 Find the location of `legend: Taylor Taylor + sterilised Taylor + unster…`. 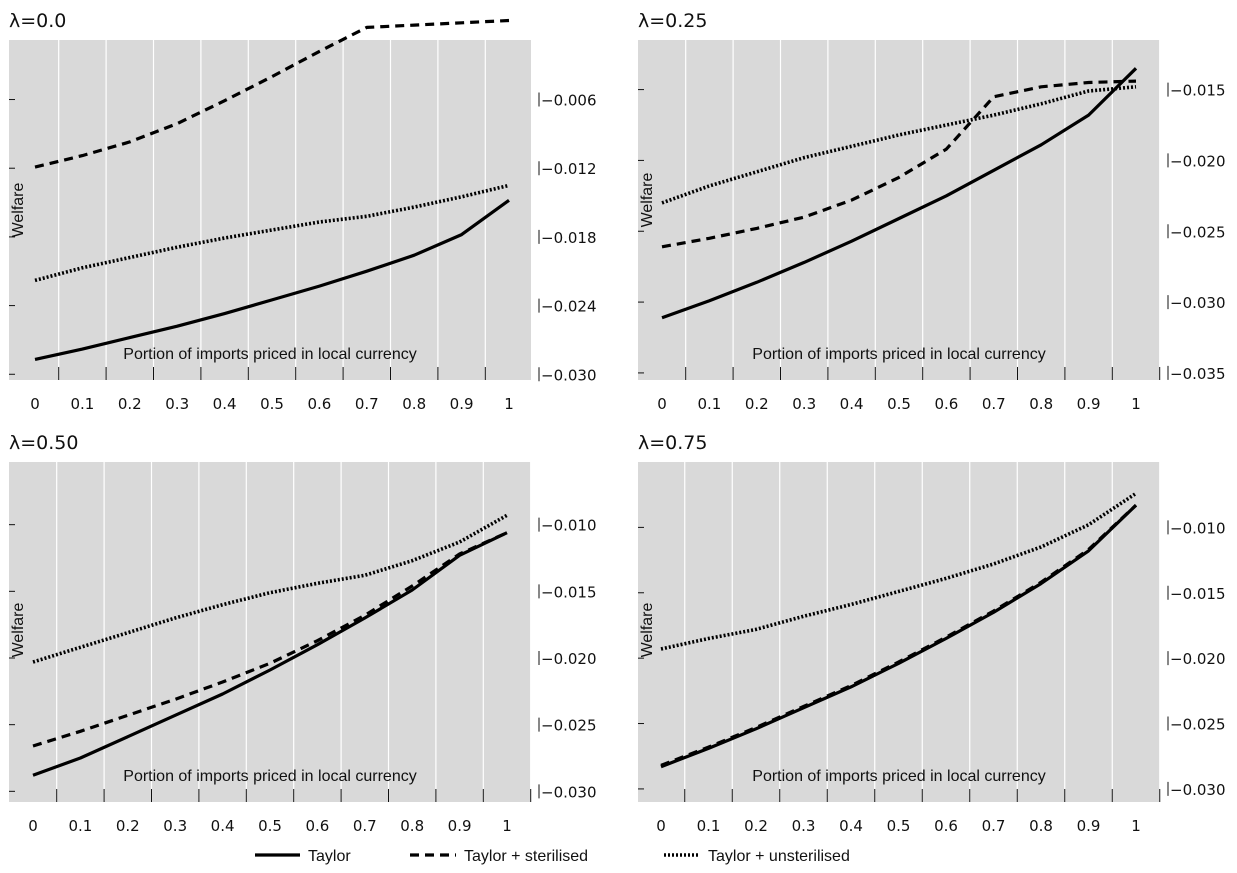

legend: Taylor Taylor + sterilised Taylor + unster… is located at coordinates (552, 856).